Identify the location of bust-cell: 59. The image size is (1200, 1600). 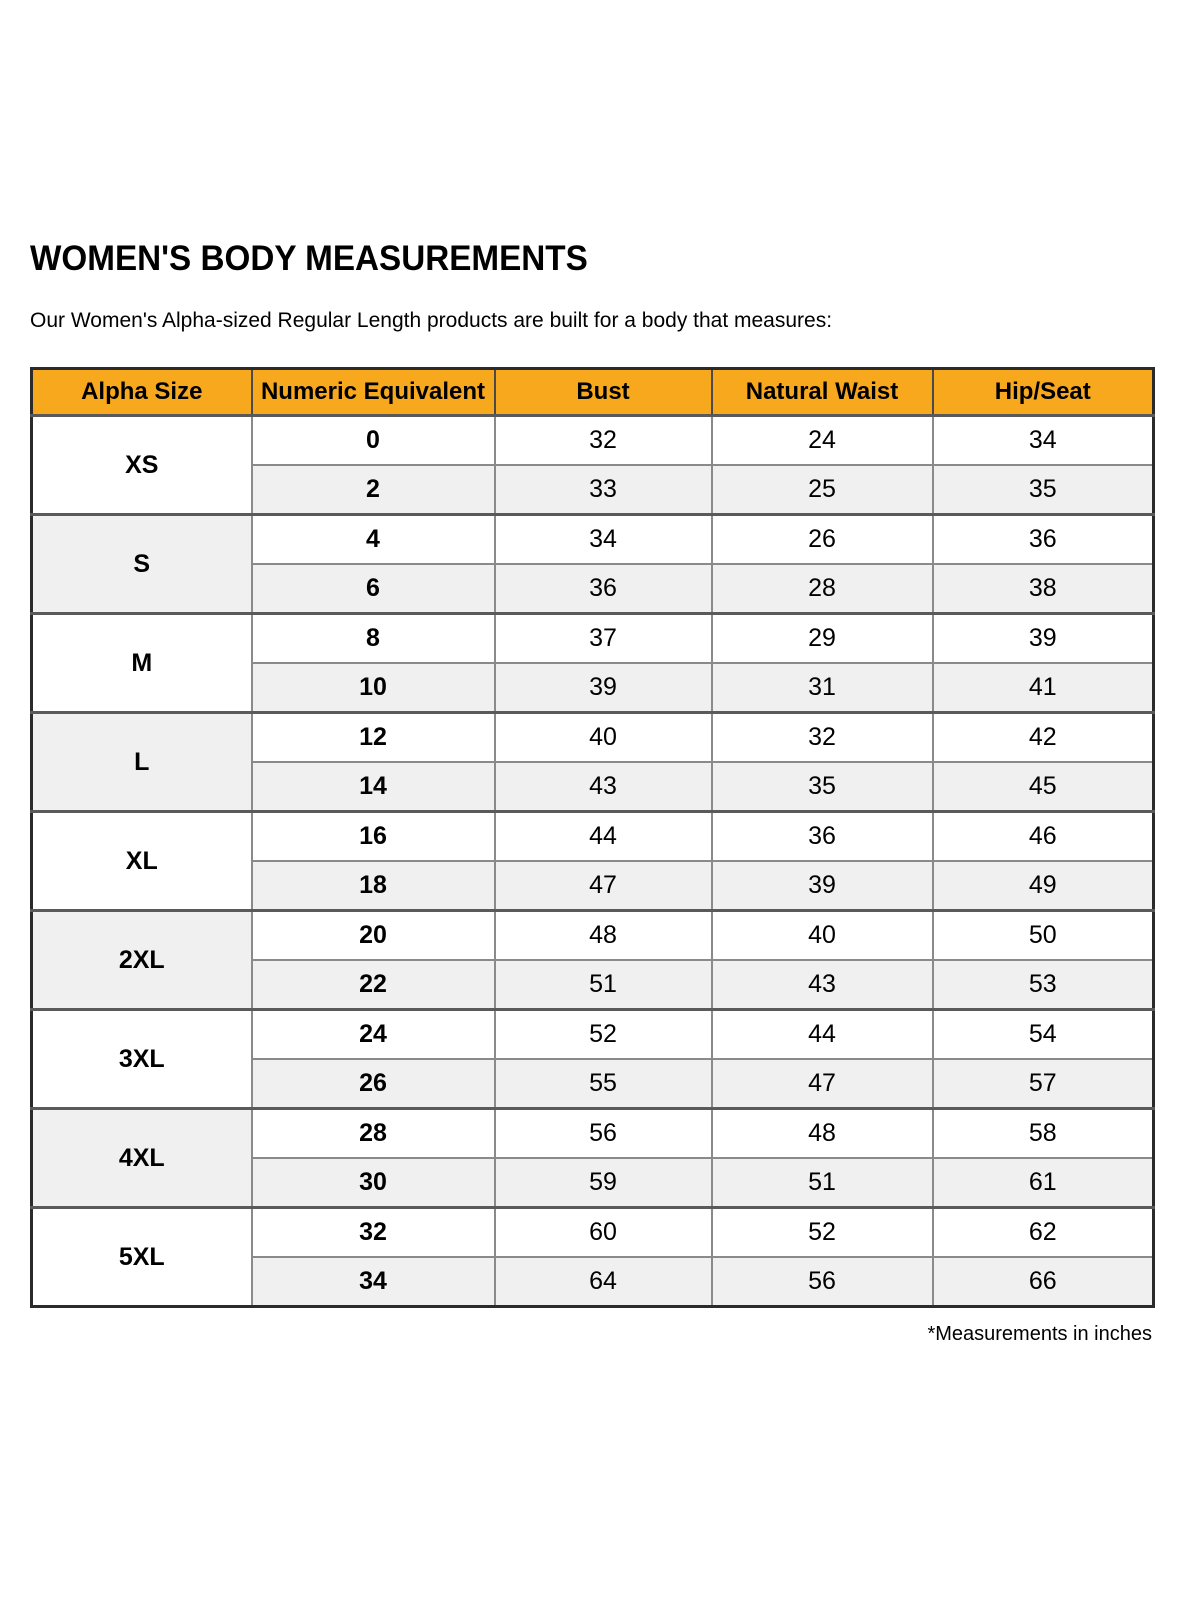
(603, 1183).